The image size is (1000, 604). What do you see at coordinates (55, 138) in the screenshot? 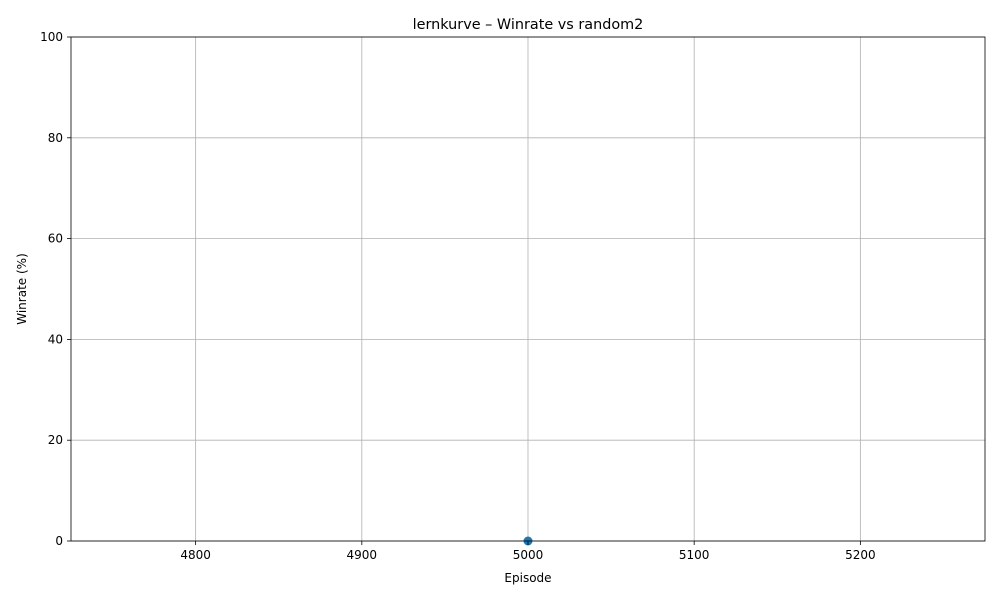
I see `y-tick-label-4: 80` at bounding box center [55, 138].